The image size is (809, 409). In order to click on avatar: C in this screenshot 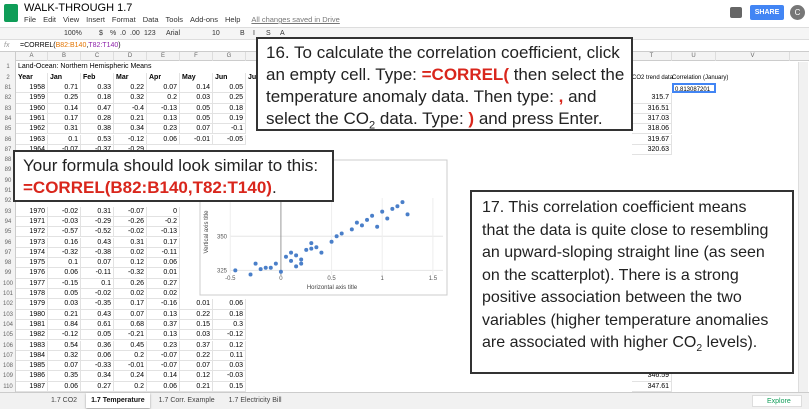, I will do `click(797, 12)`.